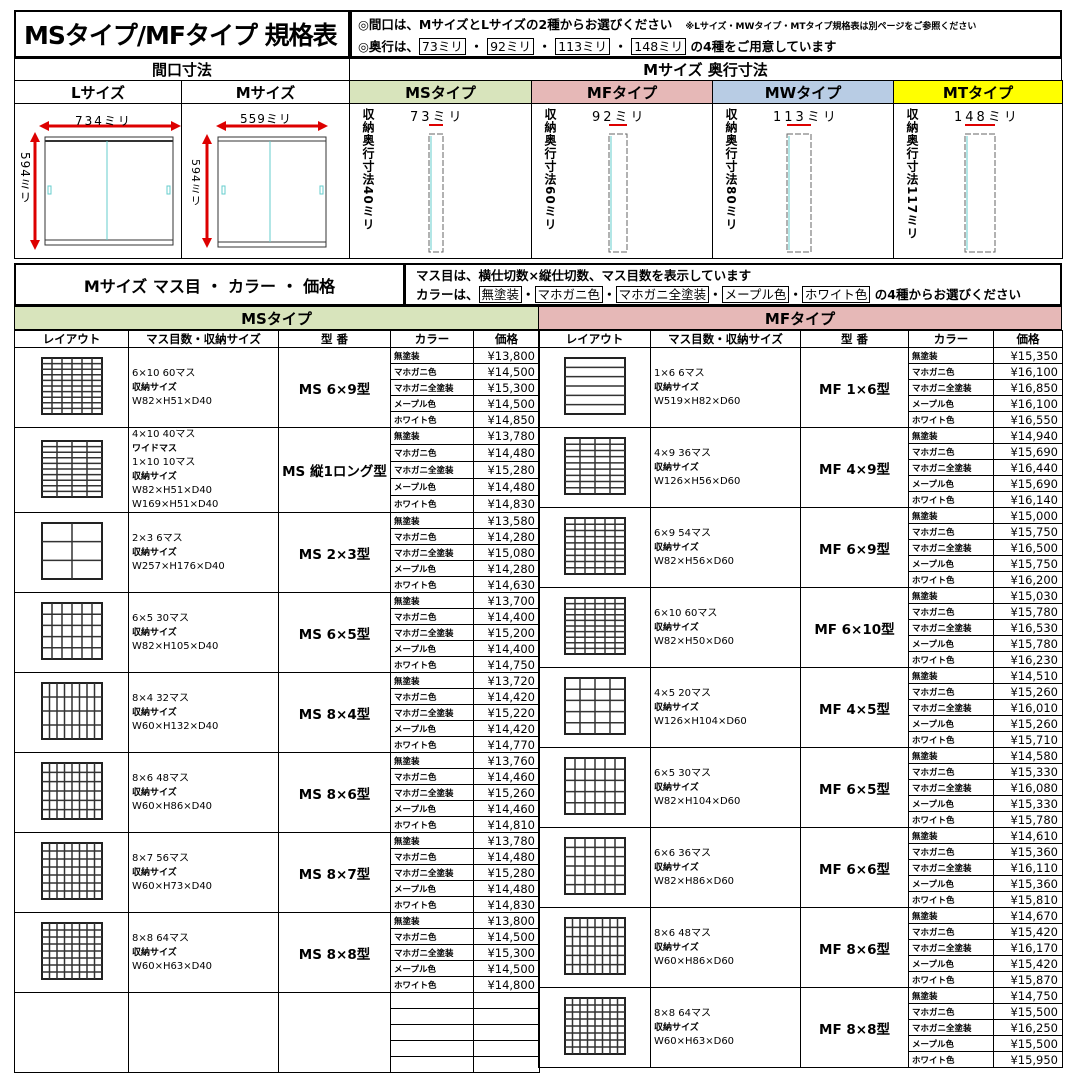 This screenshot has height=1080, width=1077. I want to click on table-subrow: マホガニ全塗装 ¥16,850, so click(801, 387).